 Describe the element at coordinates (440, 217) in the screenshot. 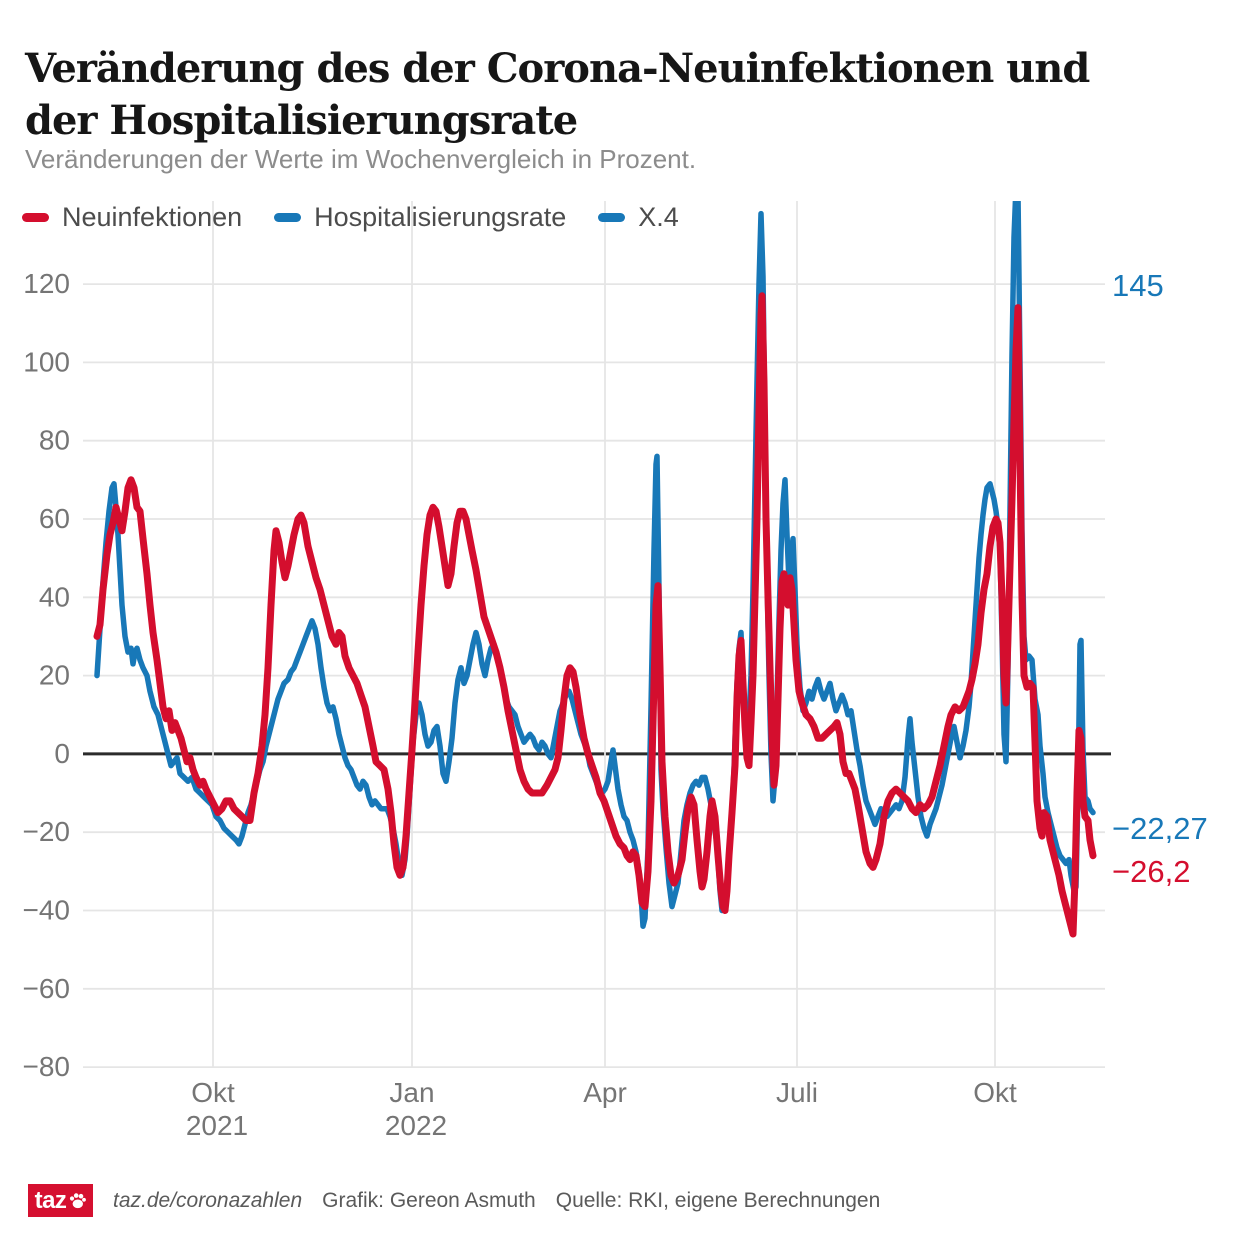

I see `legend-label: Hospitalisierungsrate` at that location.